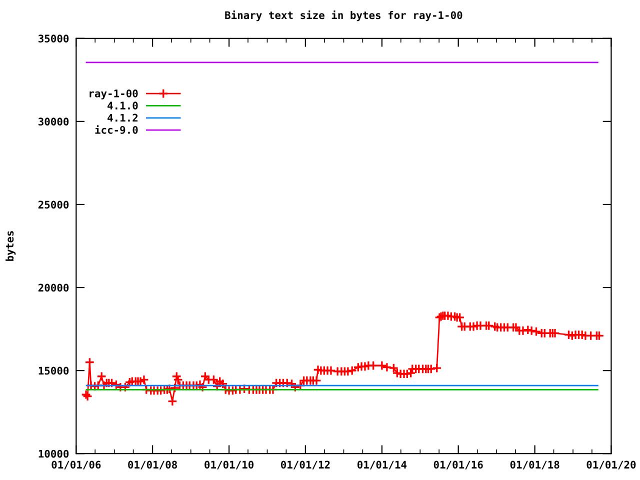 This screenshot has height=480, width=640. What do you see at coordinates (11, 246) in the screenshot?
I see `y-axis-title: bytes` at bounding box center [11, 246].